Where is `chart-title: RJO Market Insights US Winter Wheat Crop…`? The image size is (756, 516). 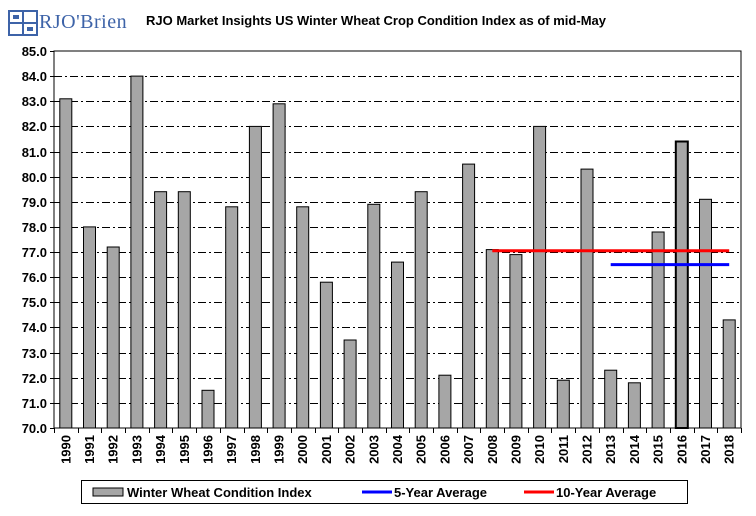 chart-title: RJO Market Insights US Winter Wheat Crop… is located at coordinates (376, 20).